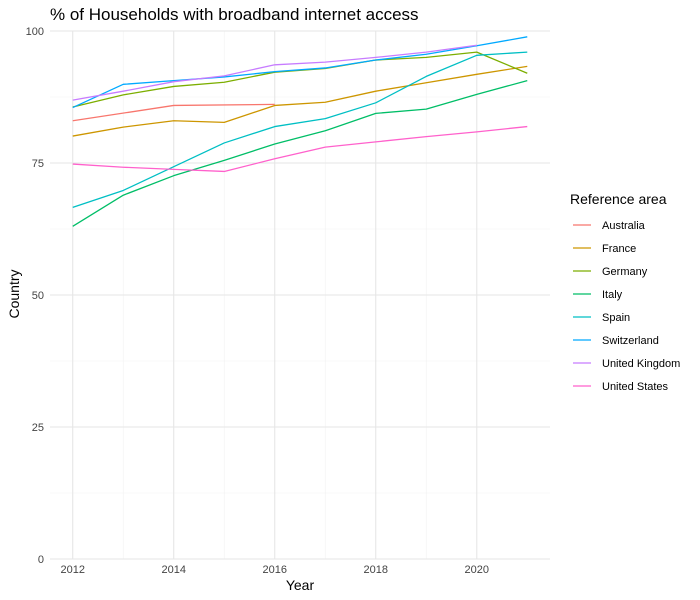 This screenshot has height=600, width=700. I want to click on legend-label-italy: Italy, so click(612, 295).